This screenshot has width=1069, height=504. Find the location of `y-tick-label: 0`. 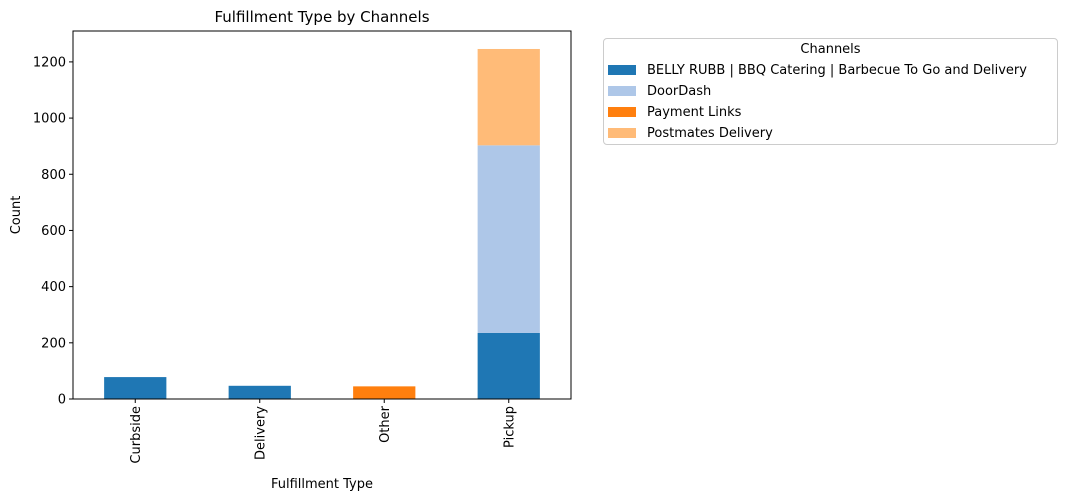

y-tick-label: 0 is located at coordinates (62, 400).